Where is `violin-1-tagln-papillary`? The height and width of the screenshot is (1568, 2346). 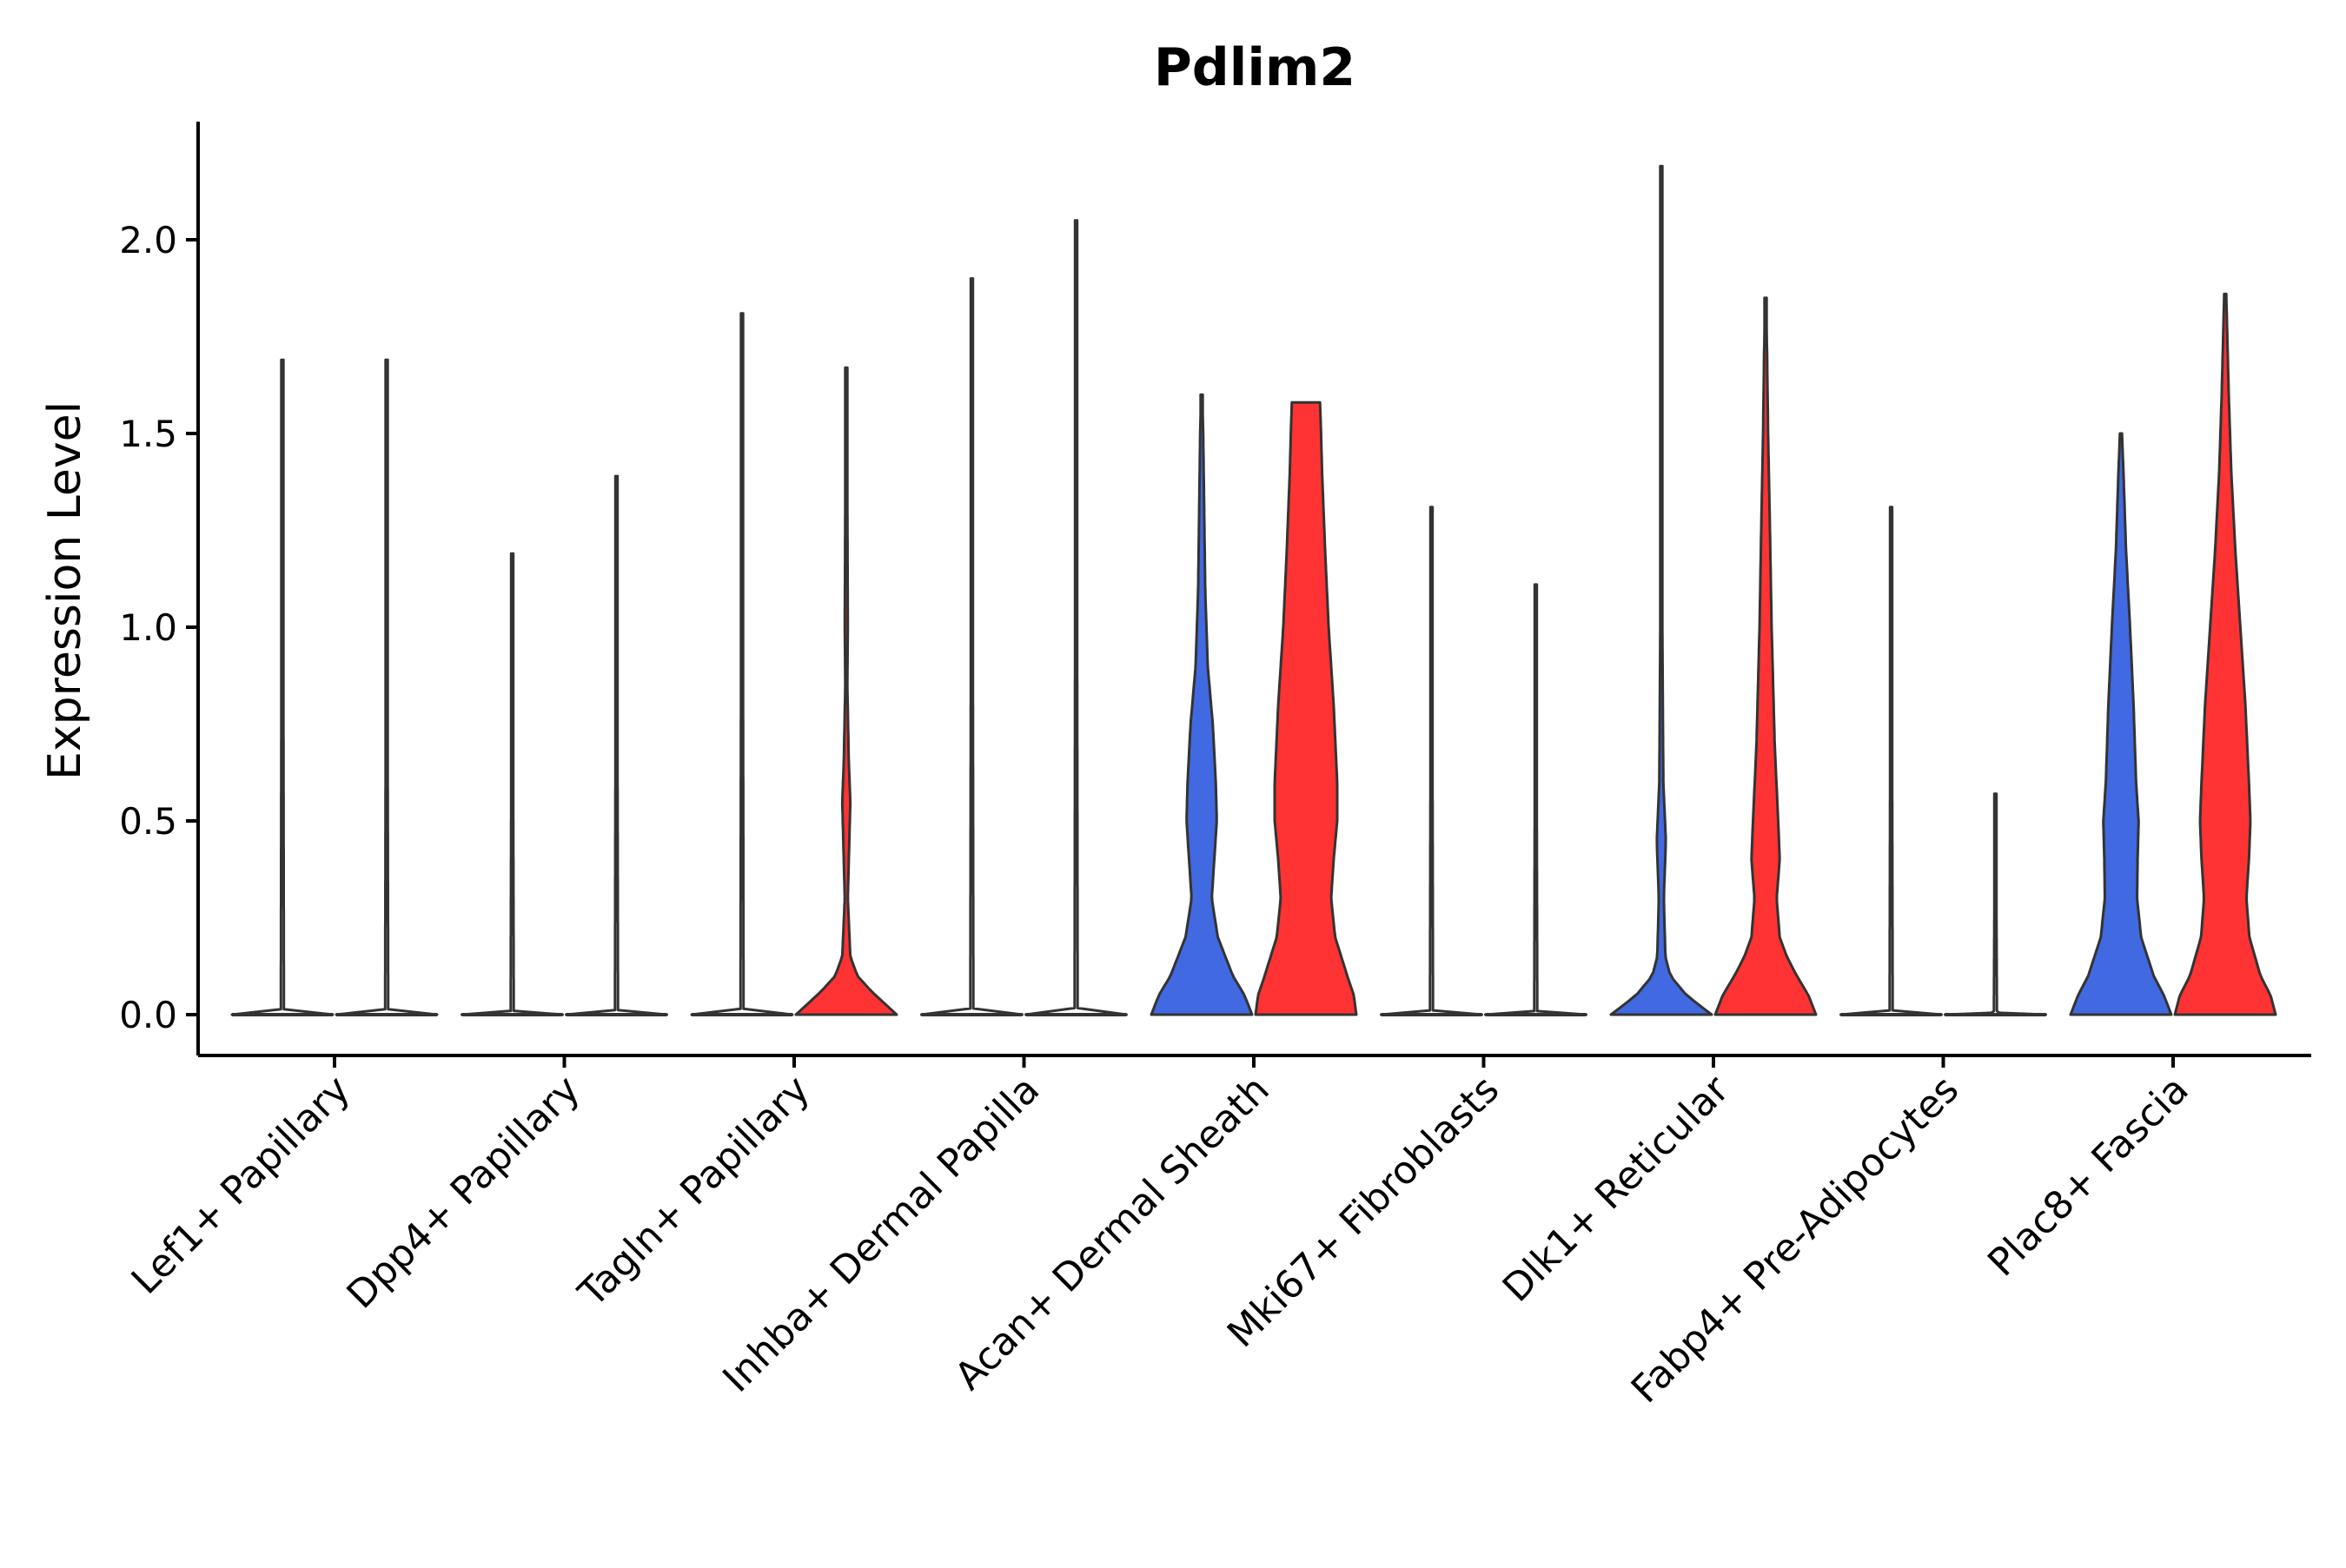 violin-1-tagln-papillary is located at coordinates (742, 664).